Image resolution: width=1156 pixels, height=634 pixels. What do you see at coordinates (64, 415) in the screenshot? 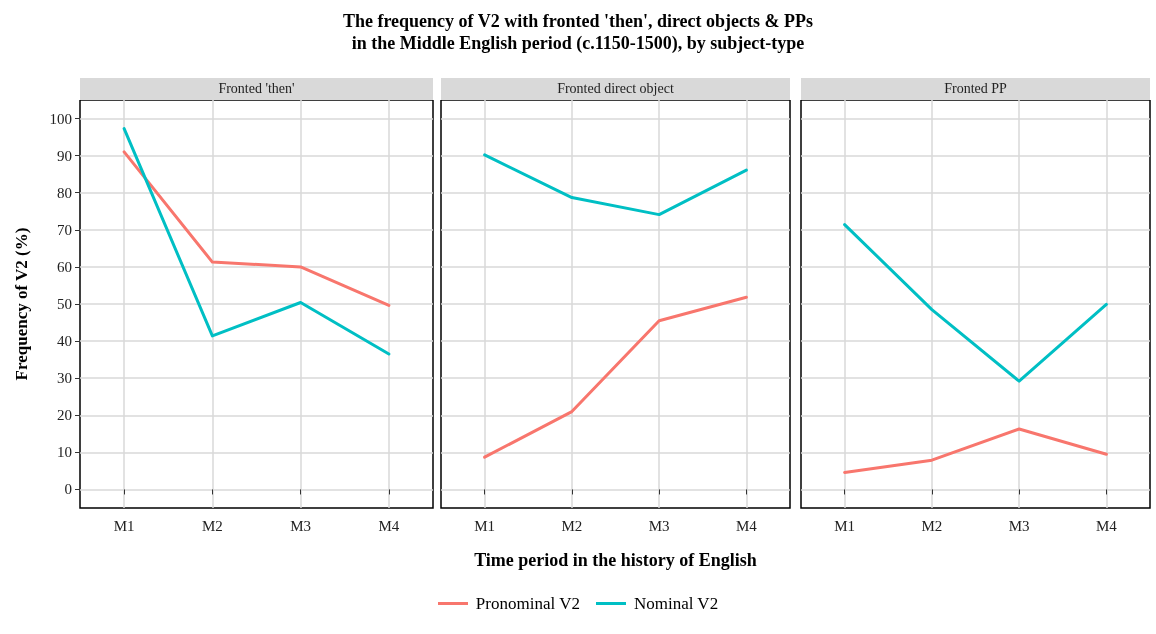
I see `y-tick-label: 20` at bounding box center [64, 415].